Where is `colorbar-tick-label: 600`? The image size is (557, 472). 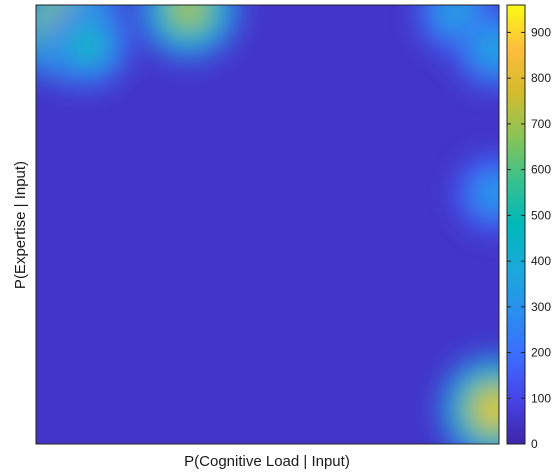 colorbar-tick-label: 600 is located at coordinates (541, 170).